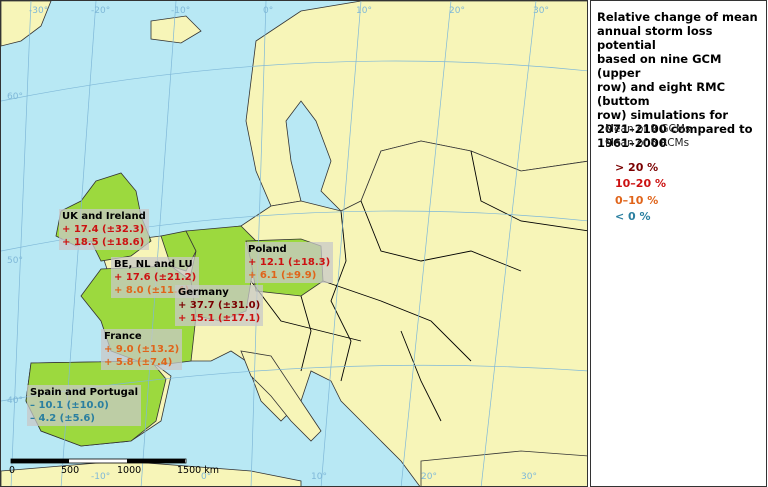 This screenshot has width=768, height=487. Describe the element at coordinates (84, 392) in the screenshot. I see `region-name: Spain and Portugal` at that location.